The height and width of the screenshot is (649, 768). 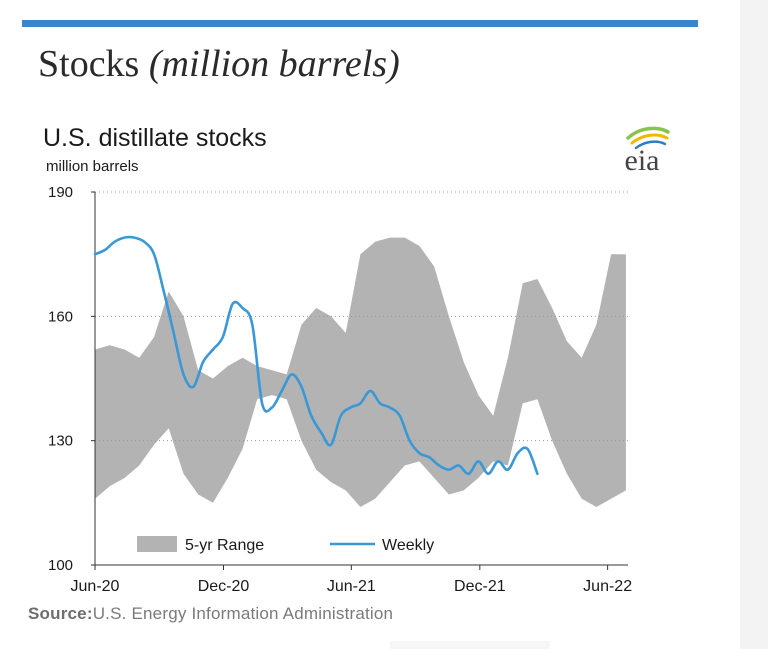 I want to click on y-tick-label: 160, so click(x=60, y=316).